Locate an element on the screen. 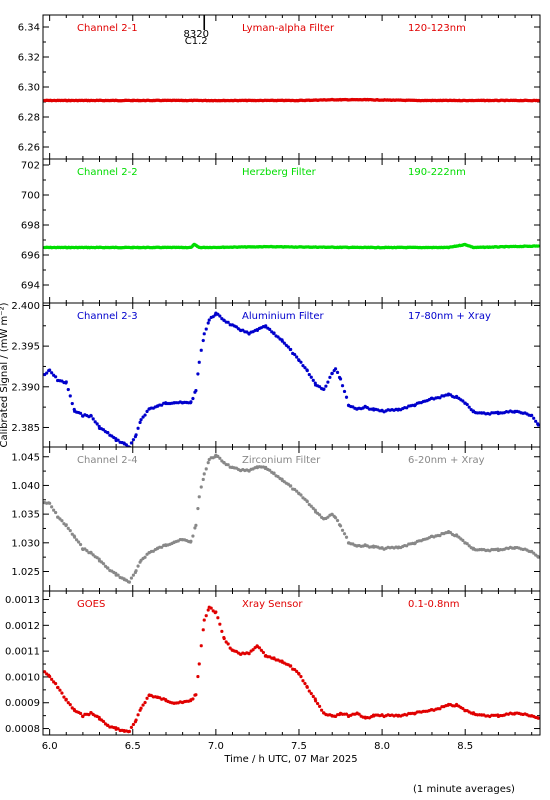  y-tick-label: 0.0010 is located at coordinates (22, 677).